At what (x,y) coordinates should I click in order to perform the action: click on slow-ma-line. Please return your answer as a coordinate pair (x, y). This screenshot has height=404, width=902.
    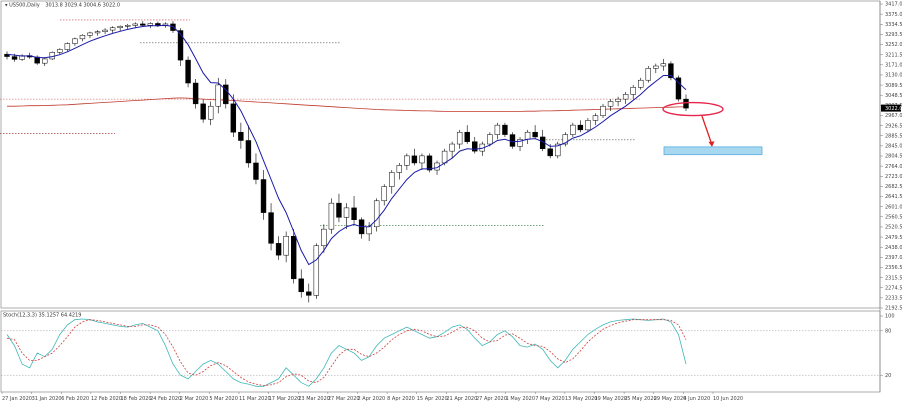
    Looking at the image, I should click on (346, 104).